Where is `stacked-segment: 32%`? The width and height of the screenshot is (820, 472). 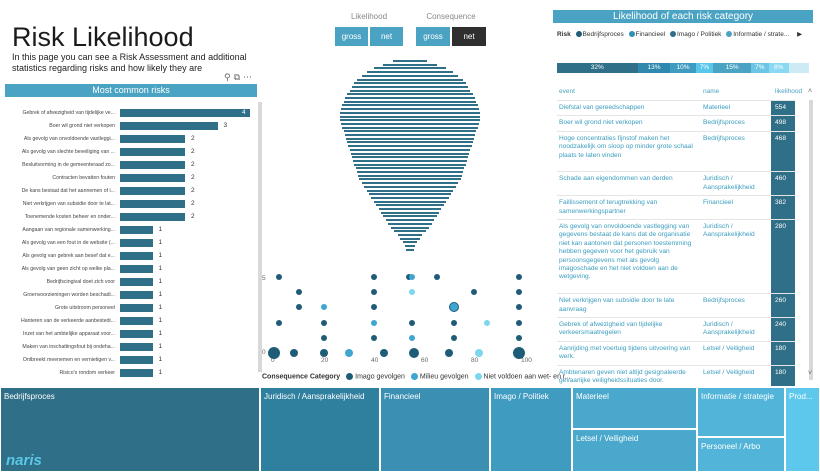 stacked-segment: 32% is located at coordinates (597, 68).